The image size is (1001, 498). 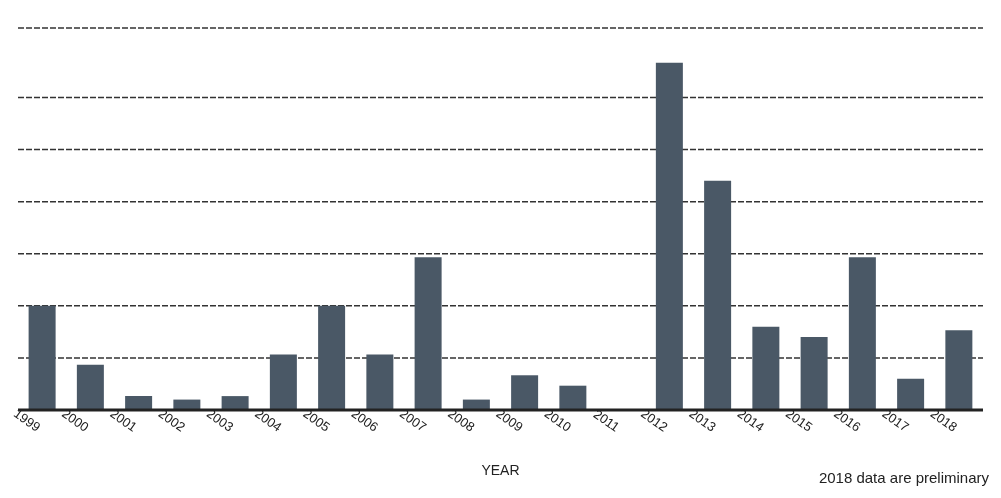 I want to click on x-tick-label: 2008, so click(x=461, y=420).